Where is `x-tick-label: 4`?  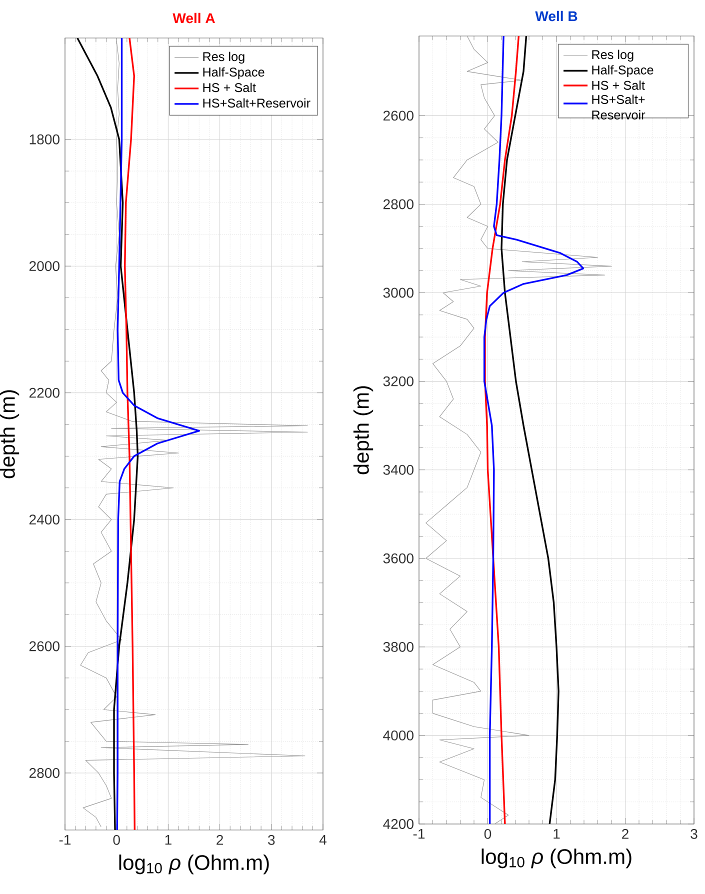 x-tick-label: 4 is located at coordinates (322, 839).